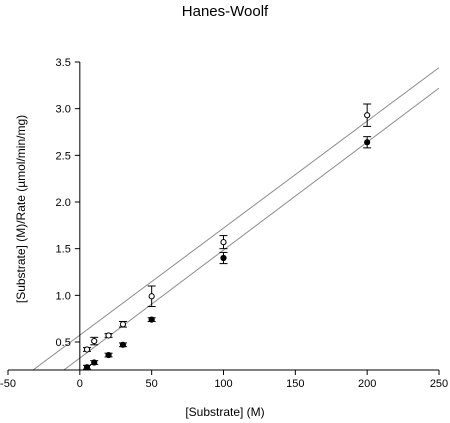 The image size is (450, 423). What do you see at coordinates (439, 384) in the screenshot?
I see `x-tick-label: 250` at bounding box center [439, 384].